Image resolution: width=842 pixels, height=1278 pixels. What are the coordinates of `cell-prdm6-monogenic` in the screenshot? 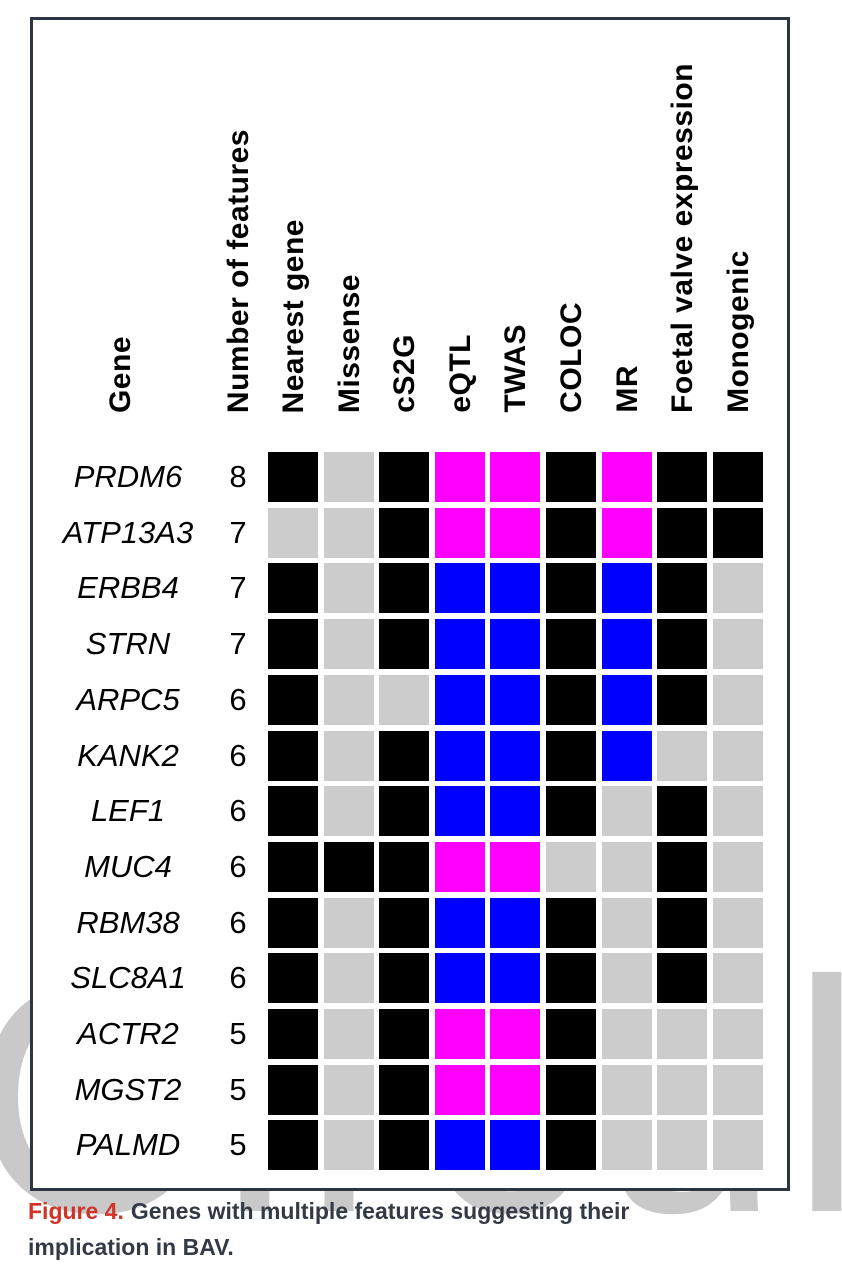 It's located at (737, 477).